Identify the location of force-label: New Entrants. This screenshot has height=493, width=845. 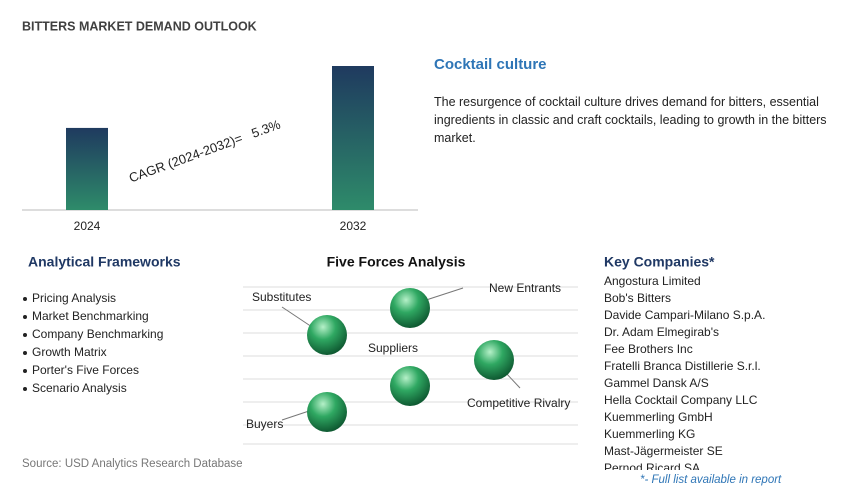
(525, 288).